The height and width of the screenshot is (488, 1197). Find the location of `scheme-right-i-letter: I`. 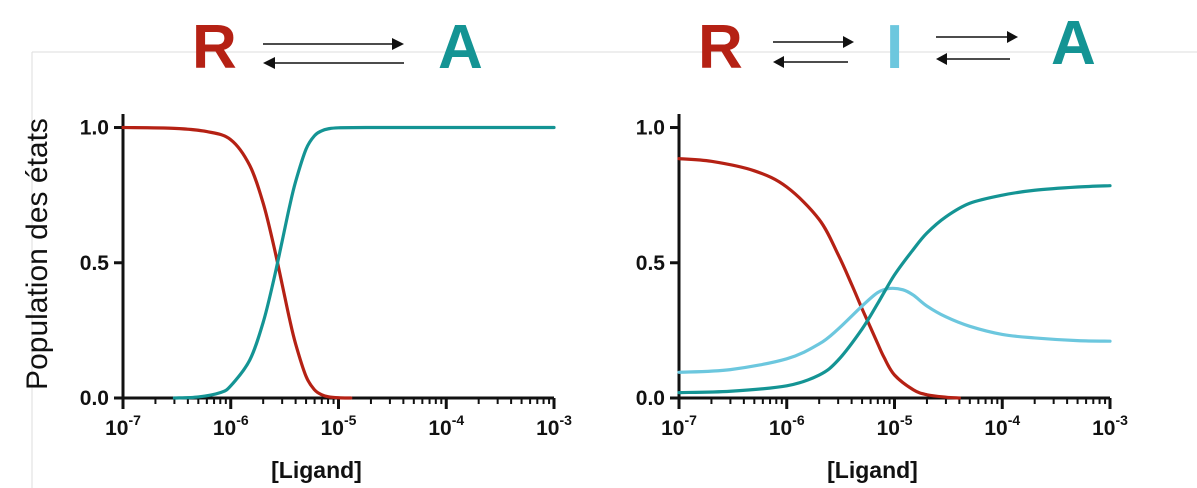

scheme-right-i-letter: I is located at coordinates (894, 47).